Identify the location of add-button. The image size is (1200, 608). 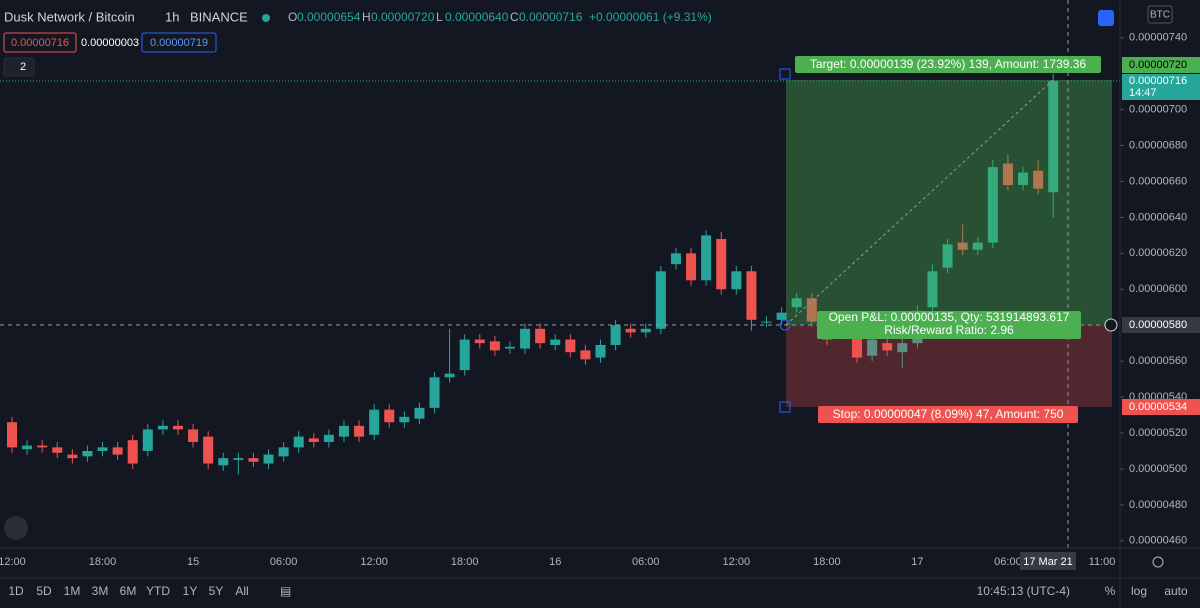
(1111, 325).